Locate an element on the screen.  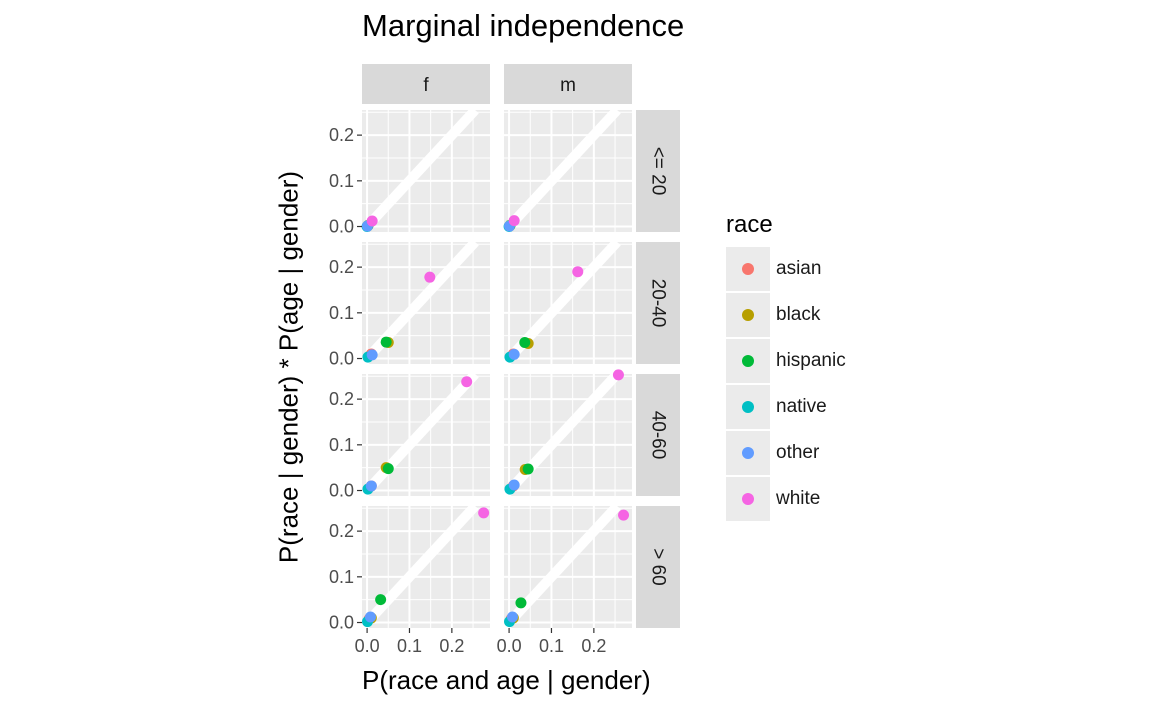
legend-label-native: native is located at coordinates (801, 406).